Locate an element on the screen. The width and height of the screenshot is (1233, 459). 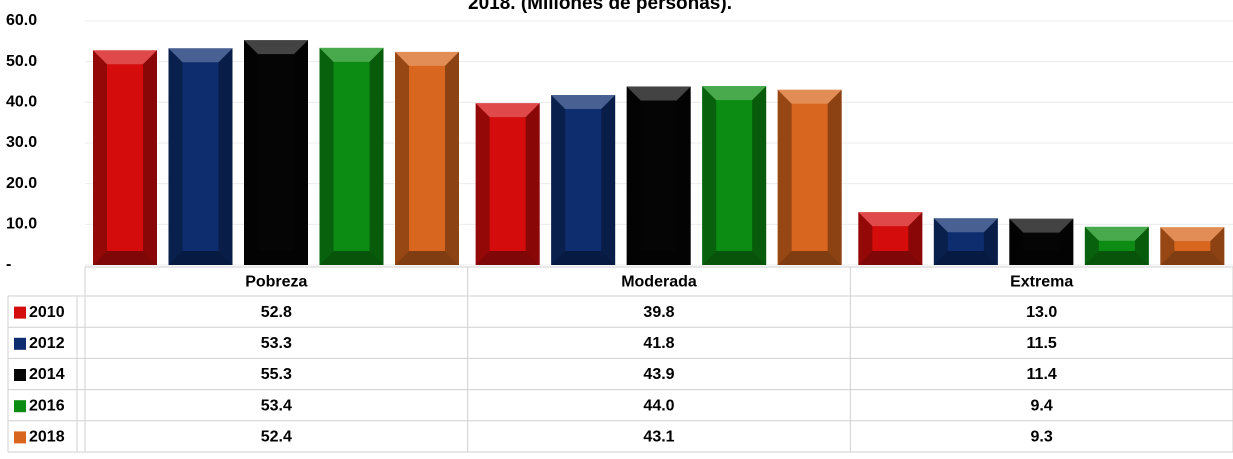
y-tick-label: 20.0 is located at coordinates (21, 183).